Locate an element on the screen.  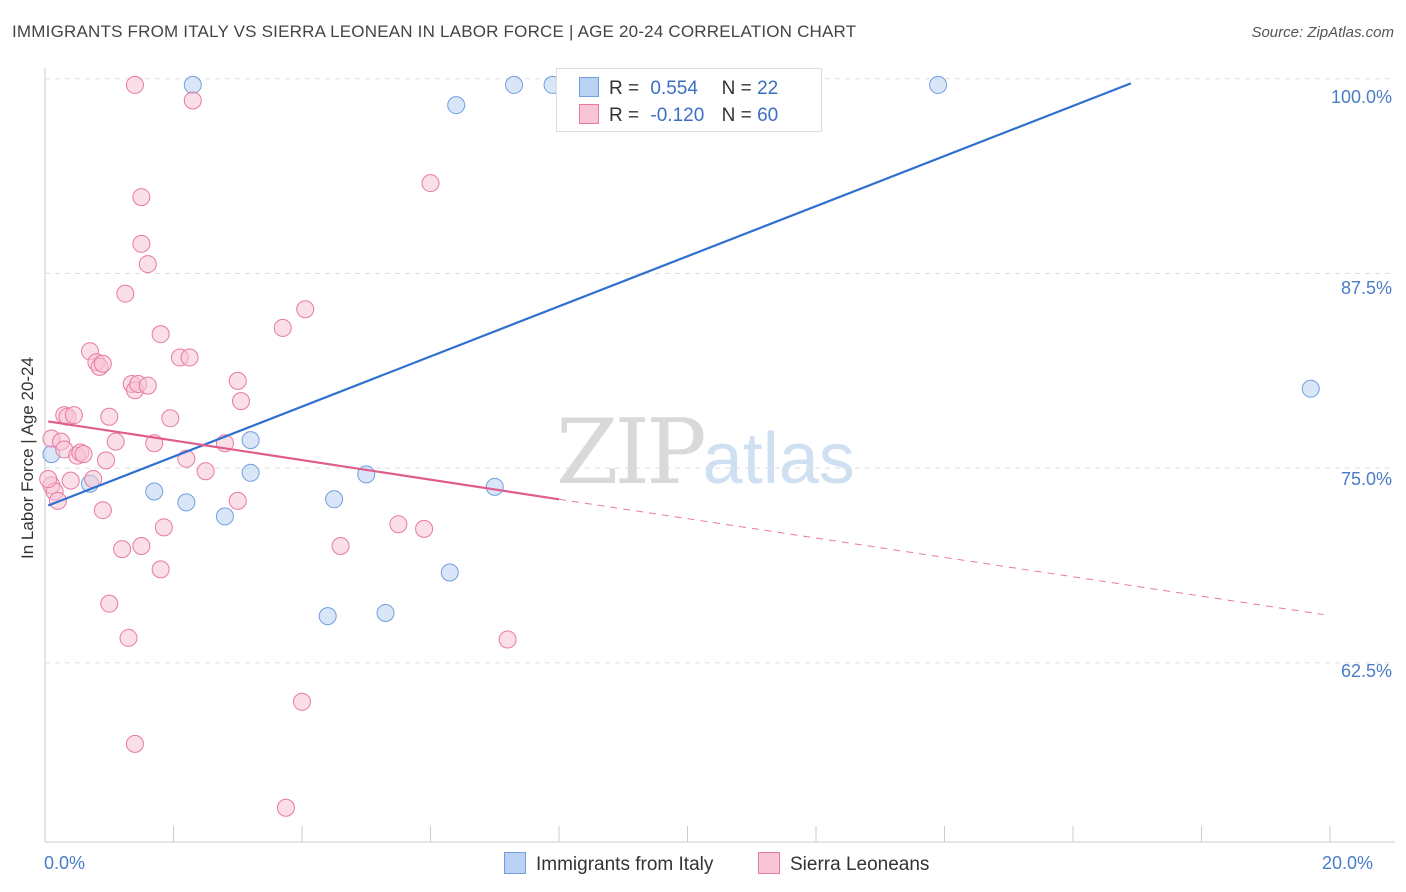
legend-row-sierra: R = -0.120 N = 60 is located at coordinates (678, 115).